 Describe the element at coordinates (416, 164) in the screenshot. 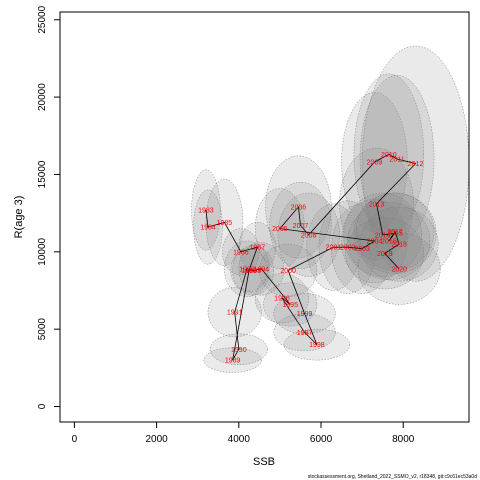

I see `point-label-2012: 2012` at that location.